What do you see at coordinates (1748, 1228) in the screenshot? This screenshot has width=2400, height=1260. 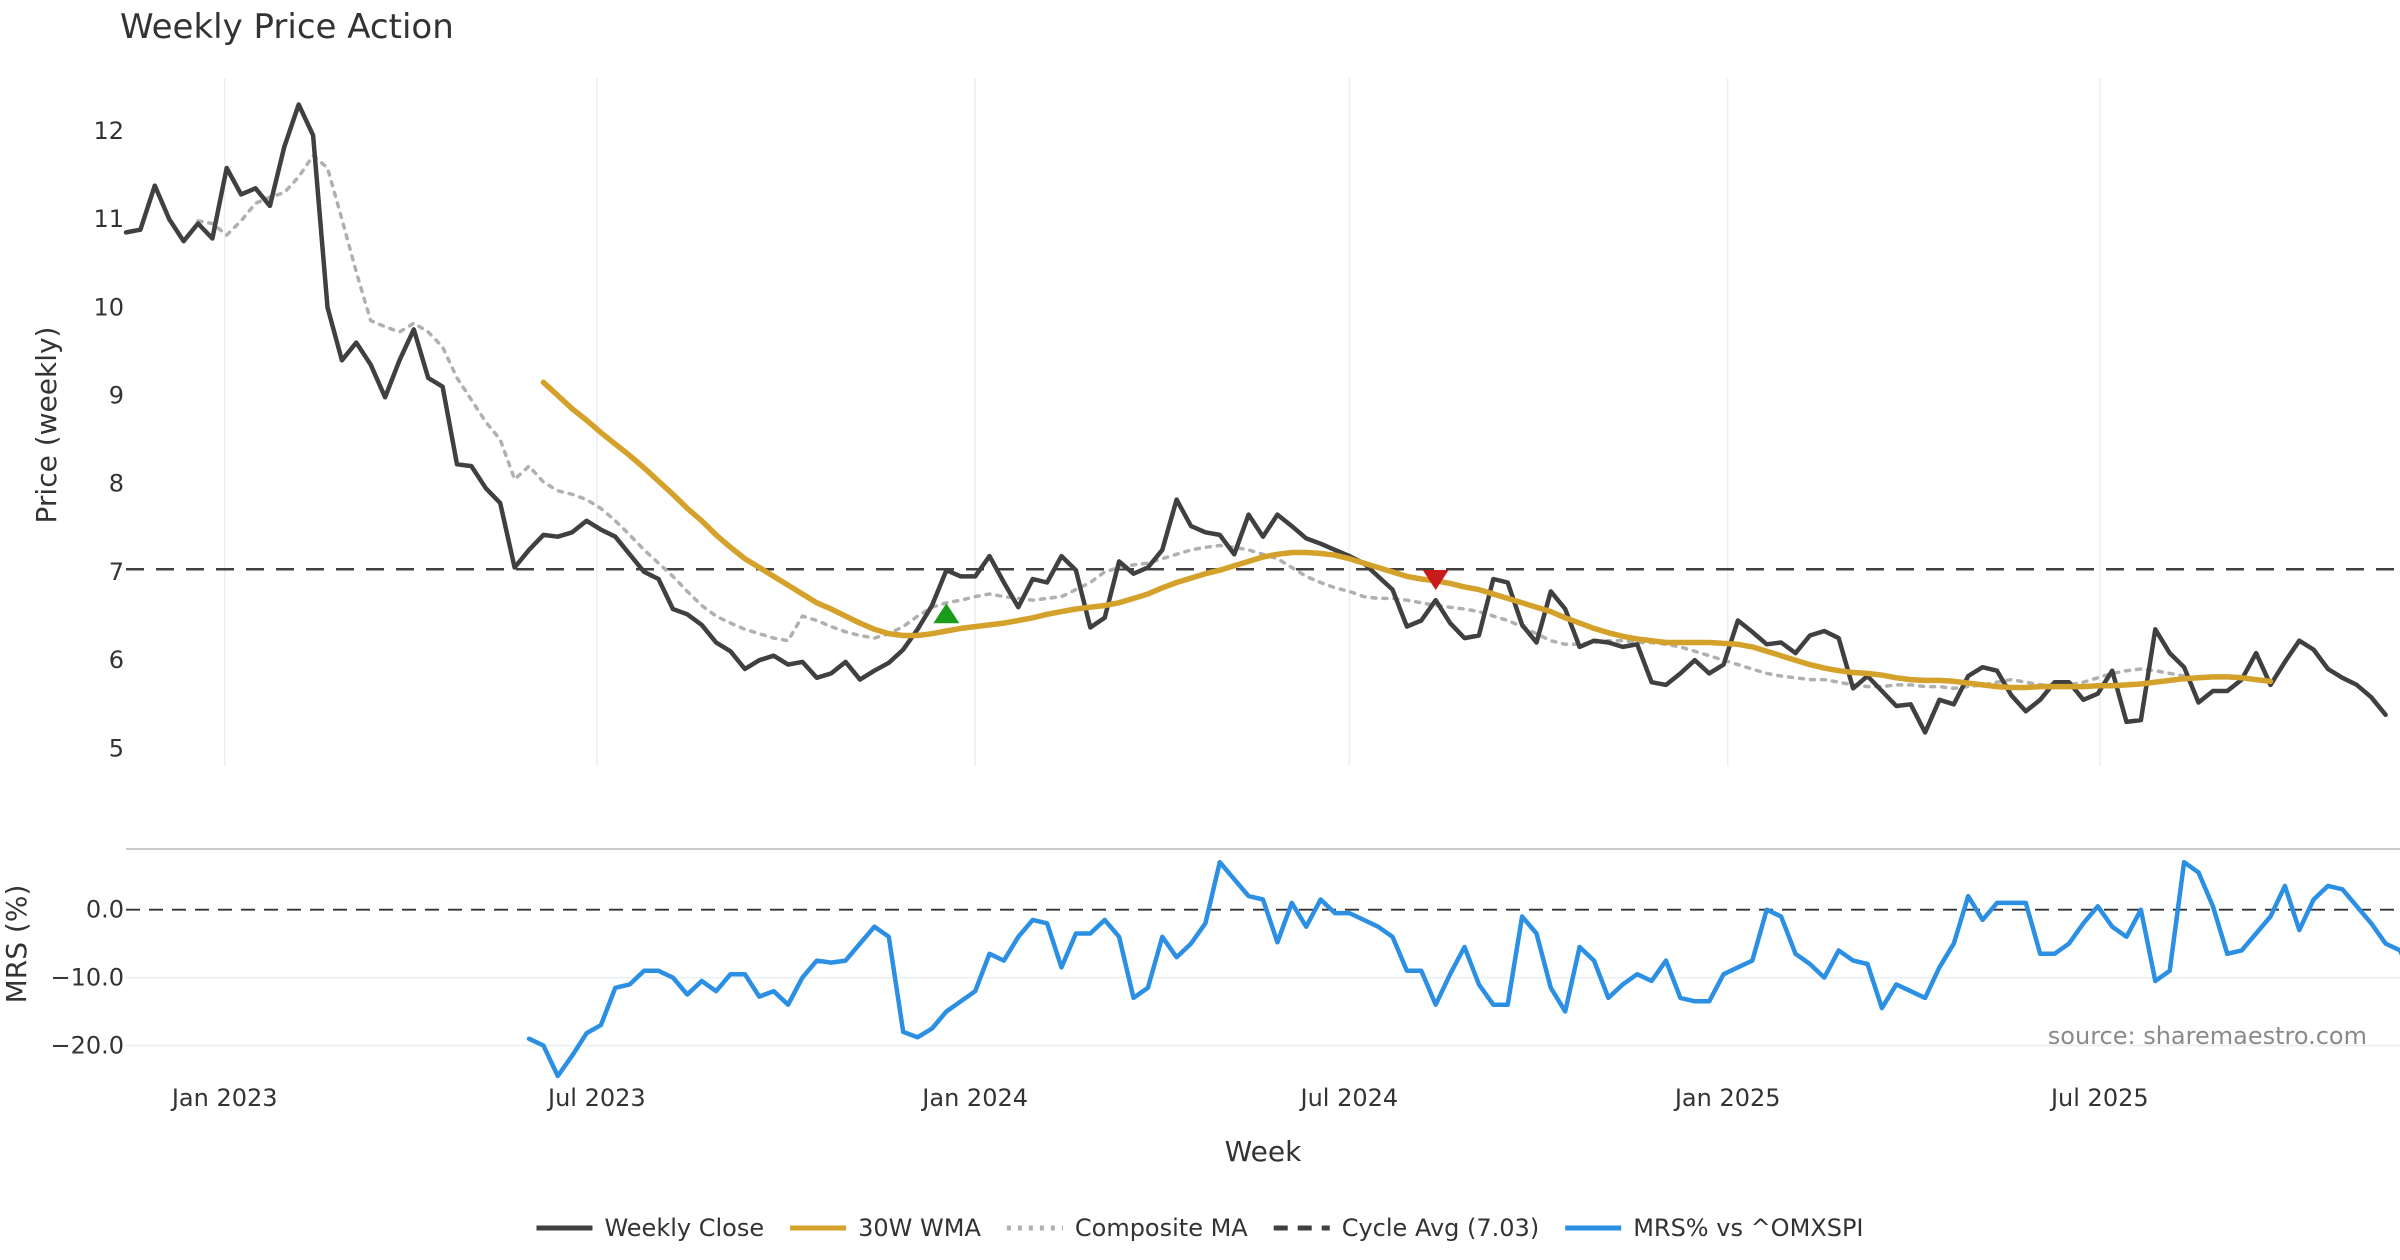 I see `legend-label-mrs-vs-omxspi: MRS% vs ^OMXSPI` at bounding box center [1748, 1228].